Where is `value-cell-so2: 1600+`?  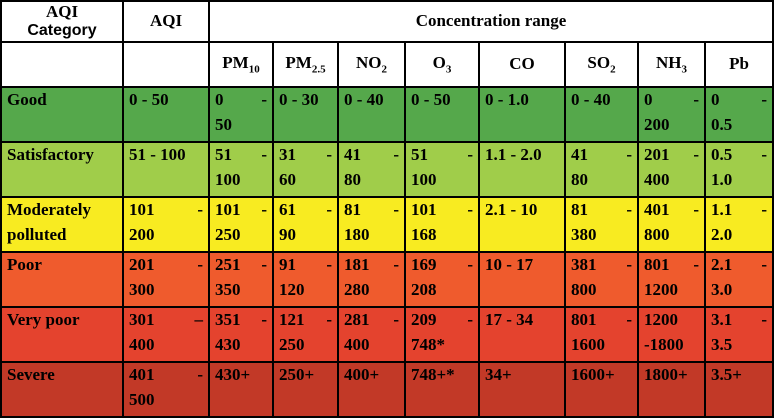 value-cell-so2: 1600+ is located at coordinates (601, 389).